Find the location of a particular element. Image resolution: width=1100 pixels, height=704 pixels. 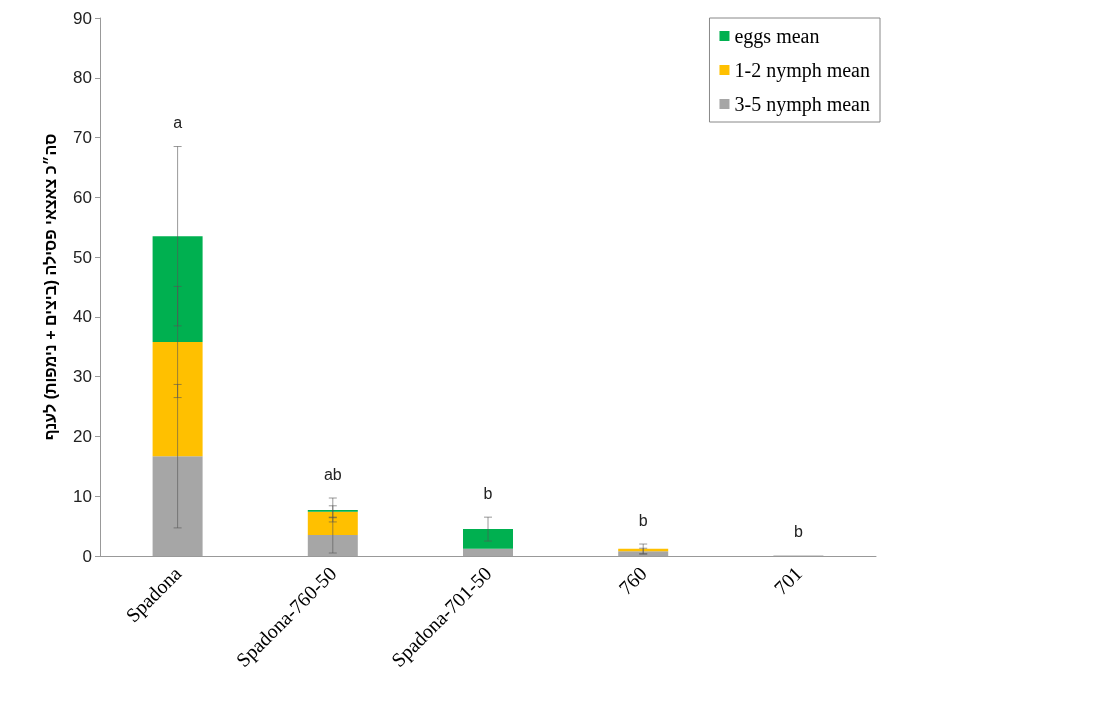

x-tick-label: 760 is located at coordinates (632, 580).